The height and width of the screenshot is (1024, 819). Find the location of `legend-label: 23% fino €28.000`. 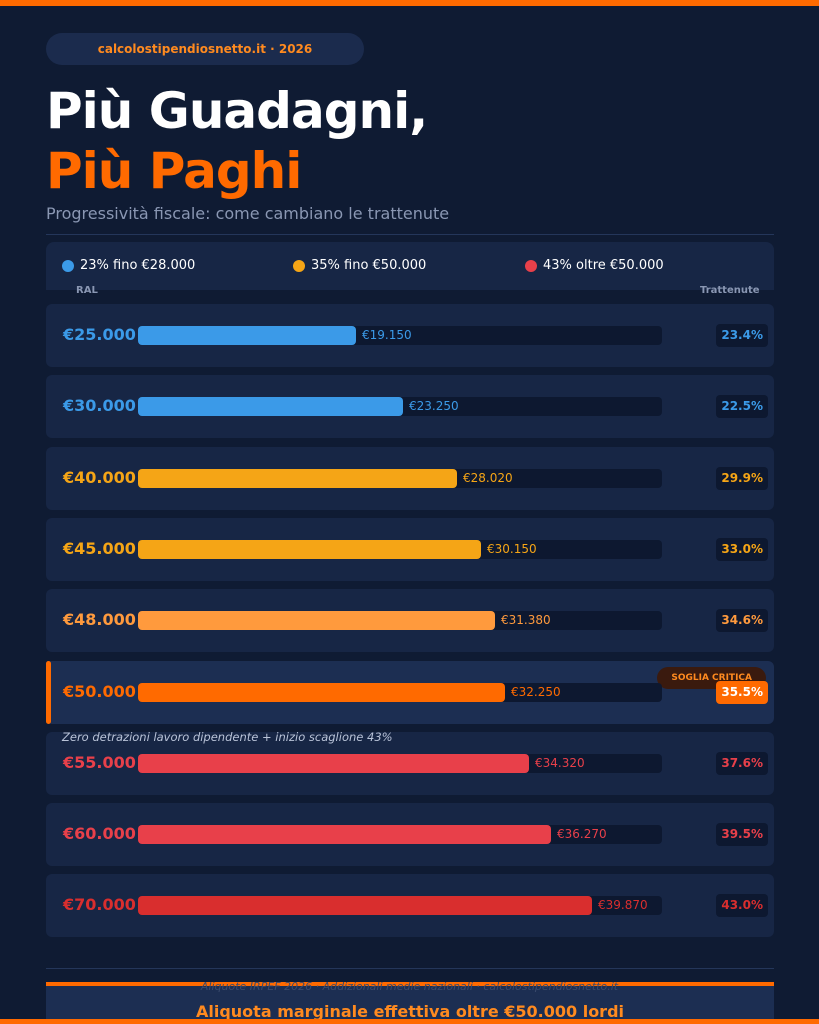

legend-label: 23% fino €28.000 is located at coordinates (138, 265).